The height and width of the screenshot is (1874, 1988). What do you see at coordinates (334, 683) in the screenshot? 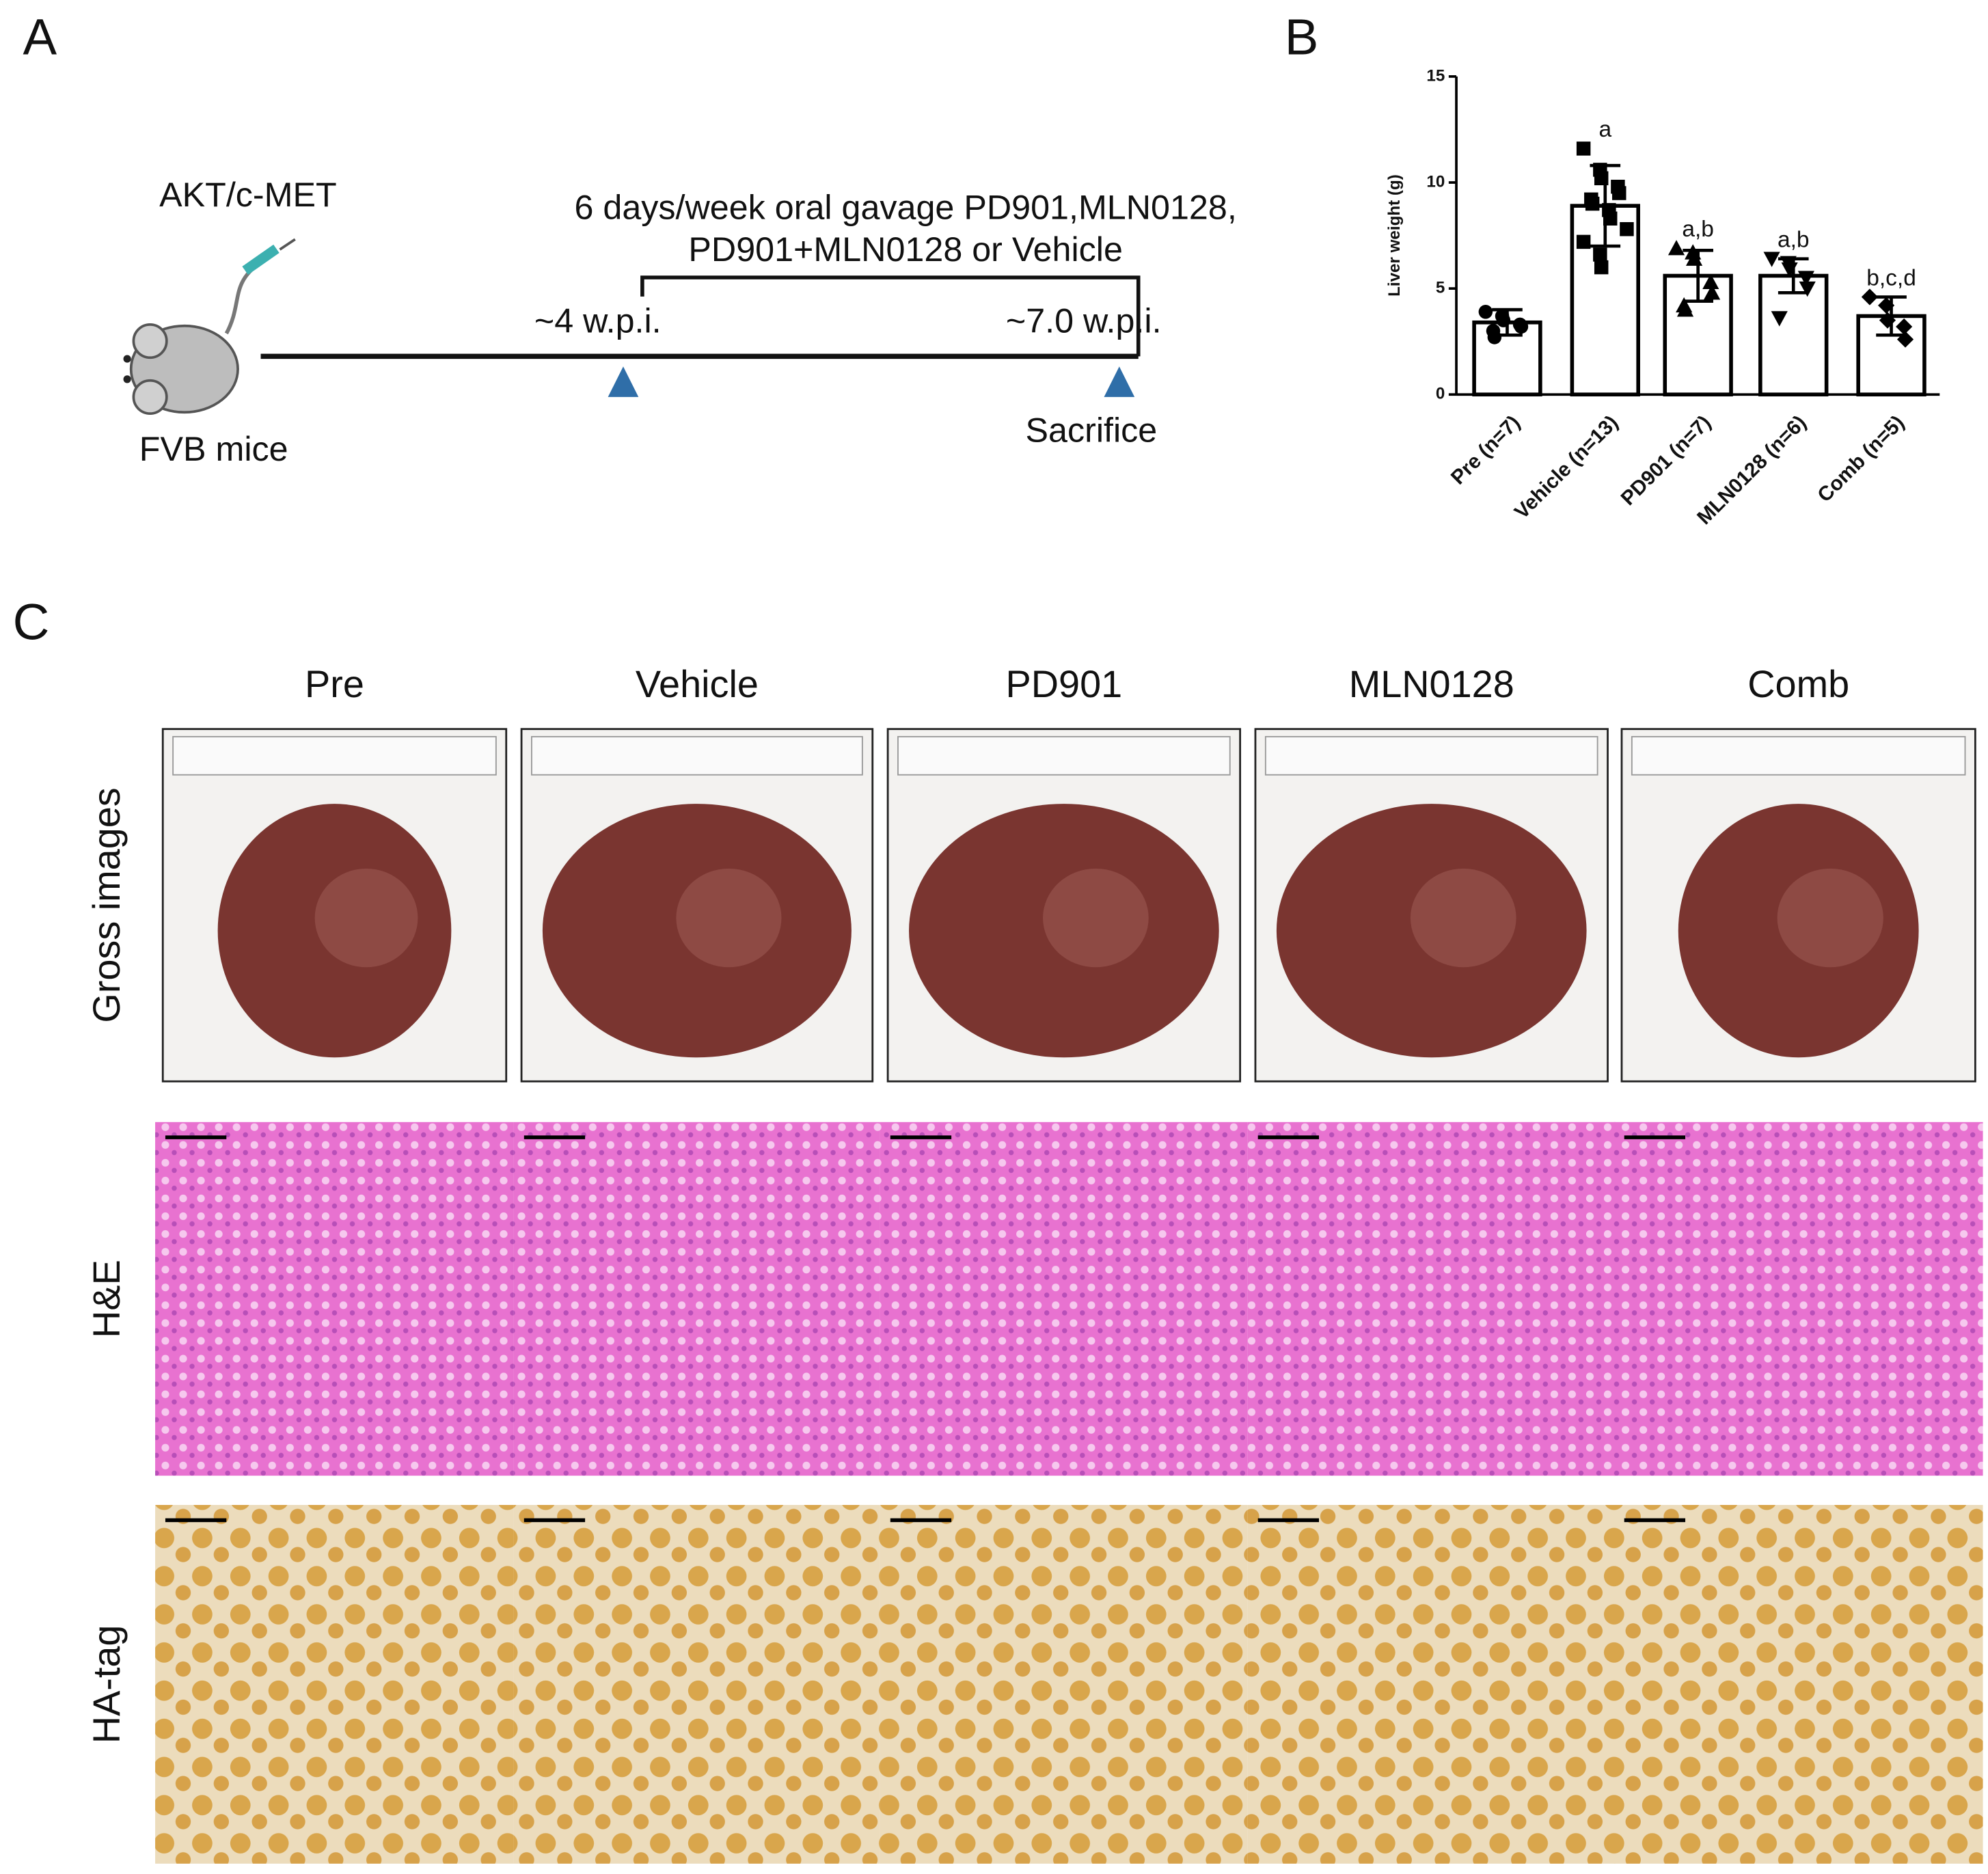
I see `column-label: Pre` at bounding box center [334, 683].